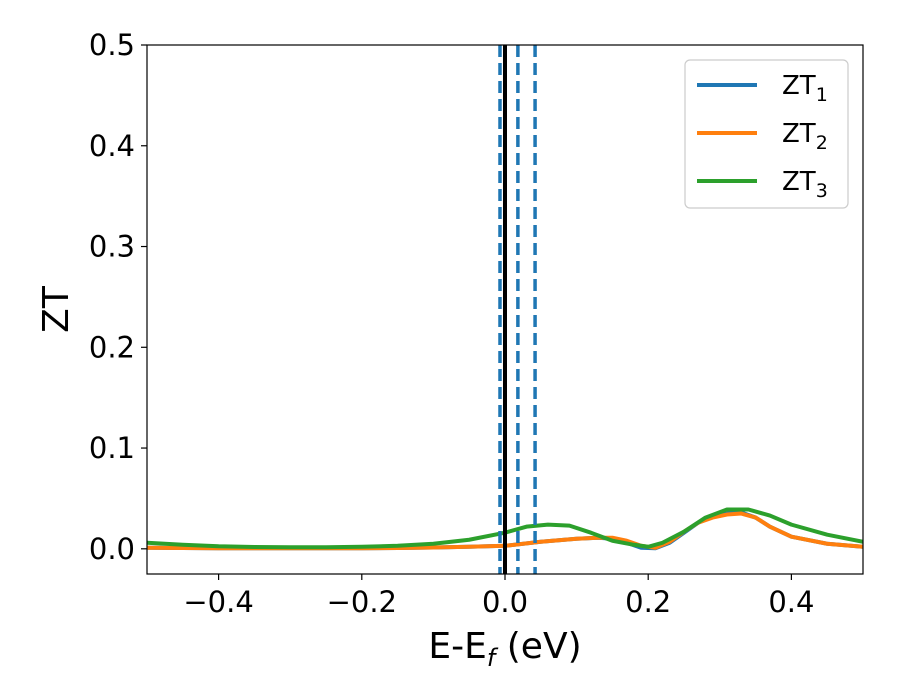 The height and width of the screenshot is (700, 900). What do you see at coordinates (112, 448) in the screenshot?
I see `y-tick-label: 0.1` at bounding box center [112, 448].